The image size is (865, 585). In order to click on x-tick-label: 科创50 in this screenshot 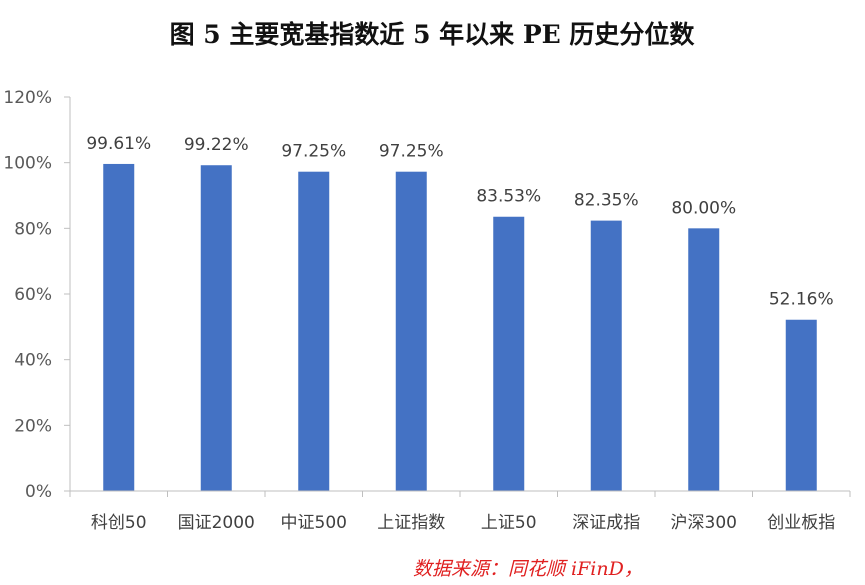, I will do `click(119, 523)`.